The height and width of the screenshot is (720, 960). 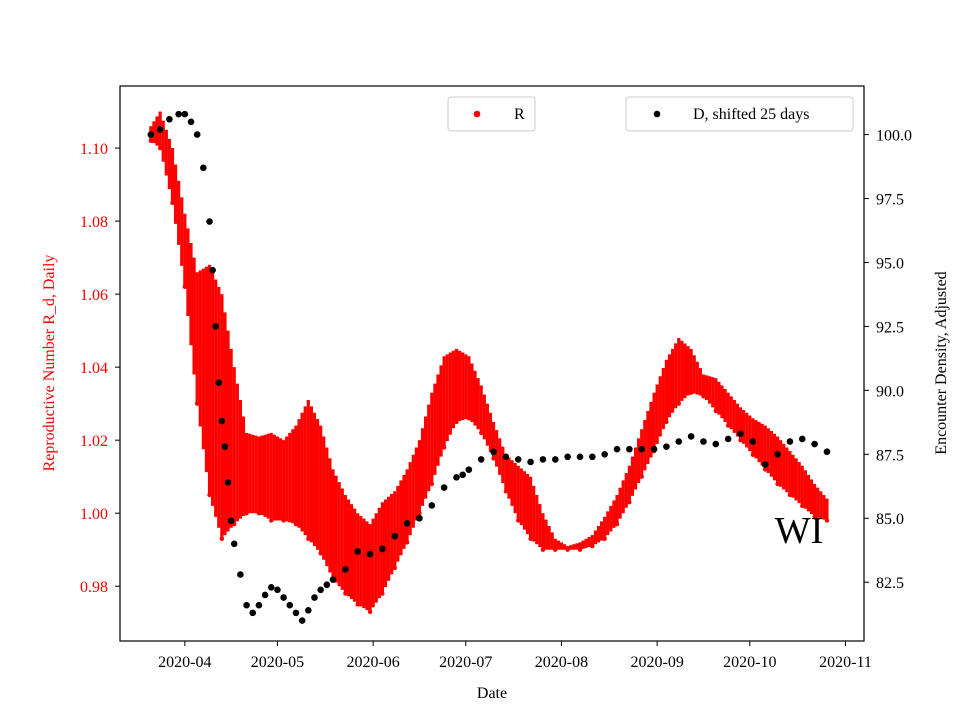 I want to click on right-y-tick-label: 95.0, so click(x=890, y=263).